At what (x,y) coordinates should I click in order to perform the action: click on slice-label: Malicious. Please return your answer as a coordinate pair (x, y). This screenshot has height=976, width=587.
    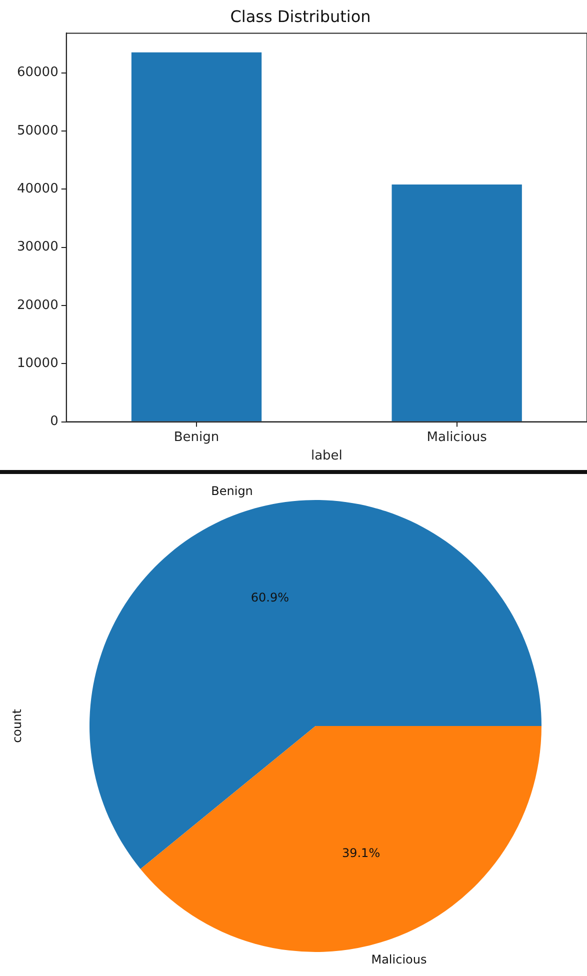
    Looking at the image, I should click on (399, 959).